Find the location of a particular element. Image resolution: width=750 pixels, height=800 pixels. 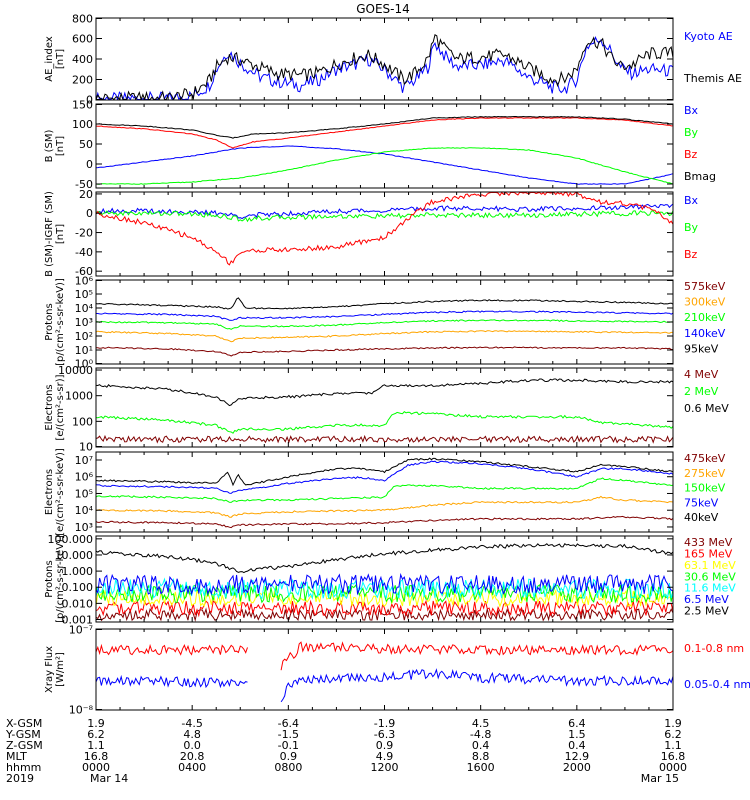

footer-row-label: MLT is located at coordinates (16, 756).